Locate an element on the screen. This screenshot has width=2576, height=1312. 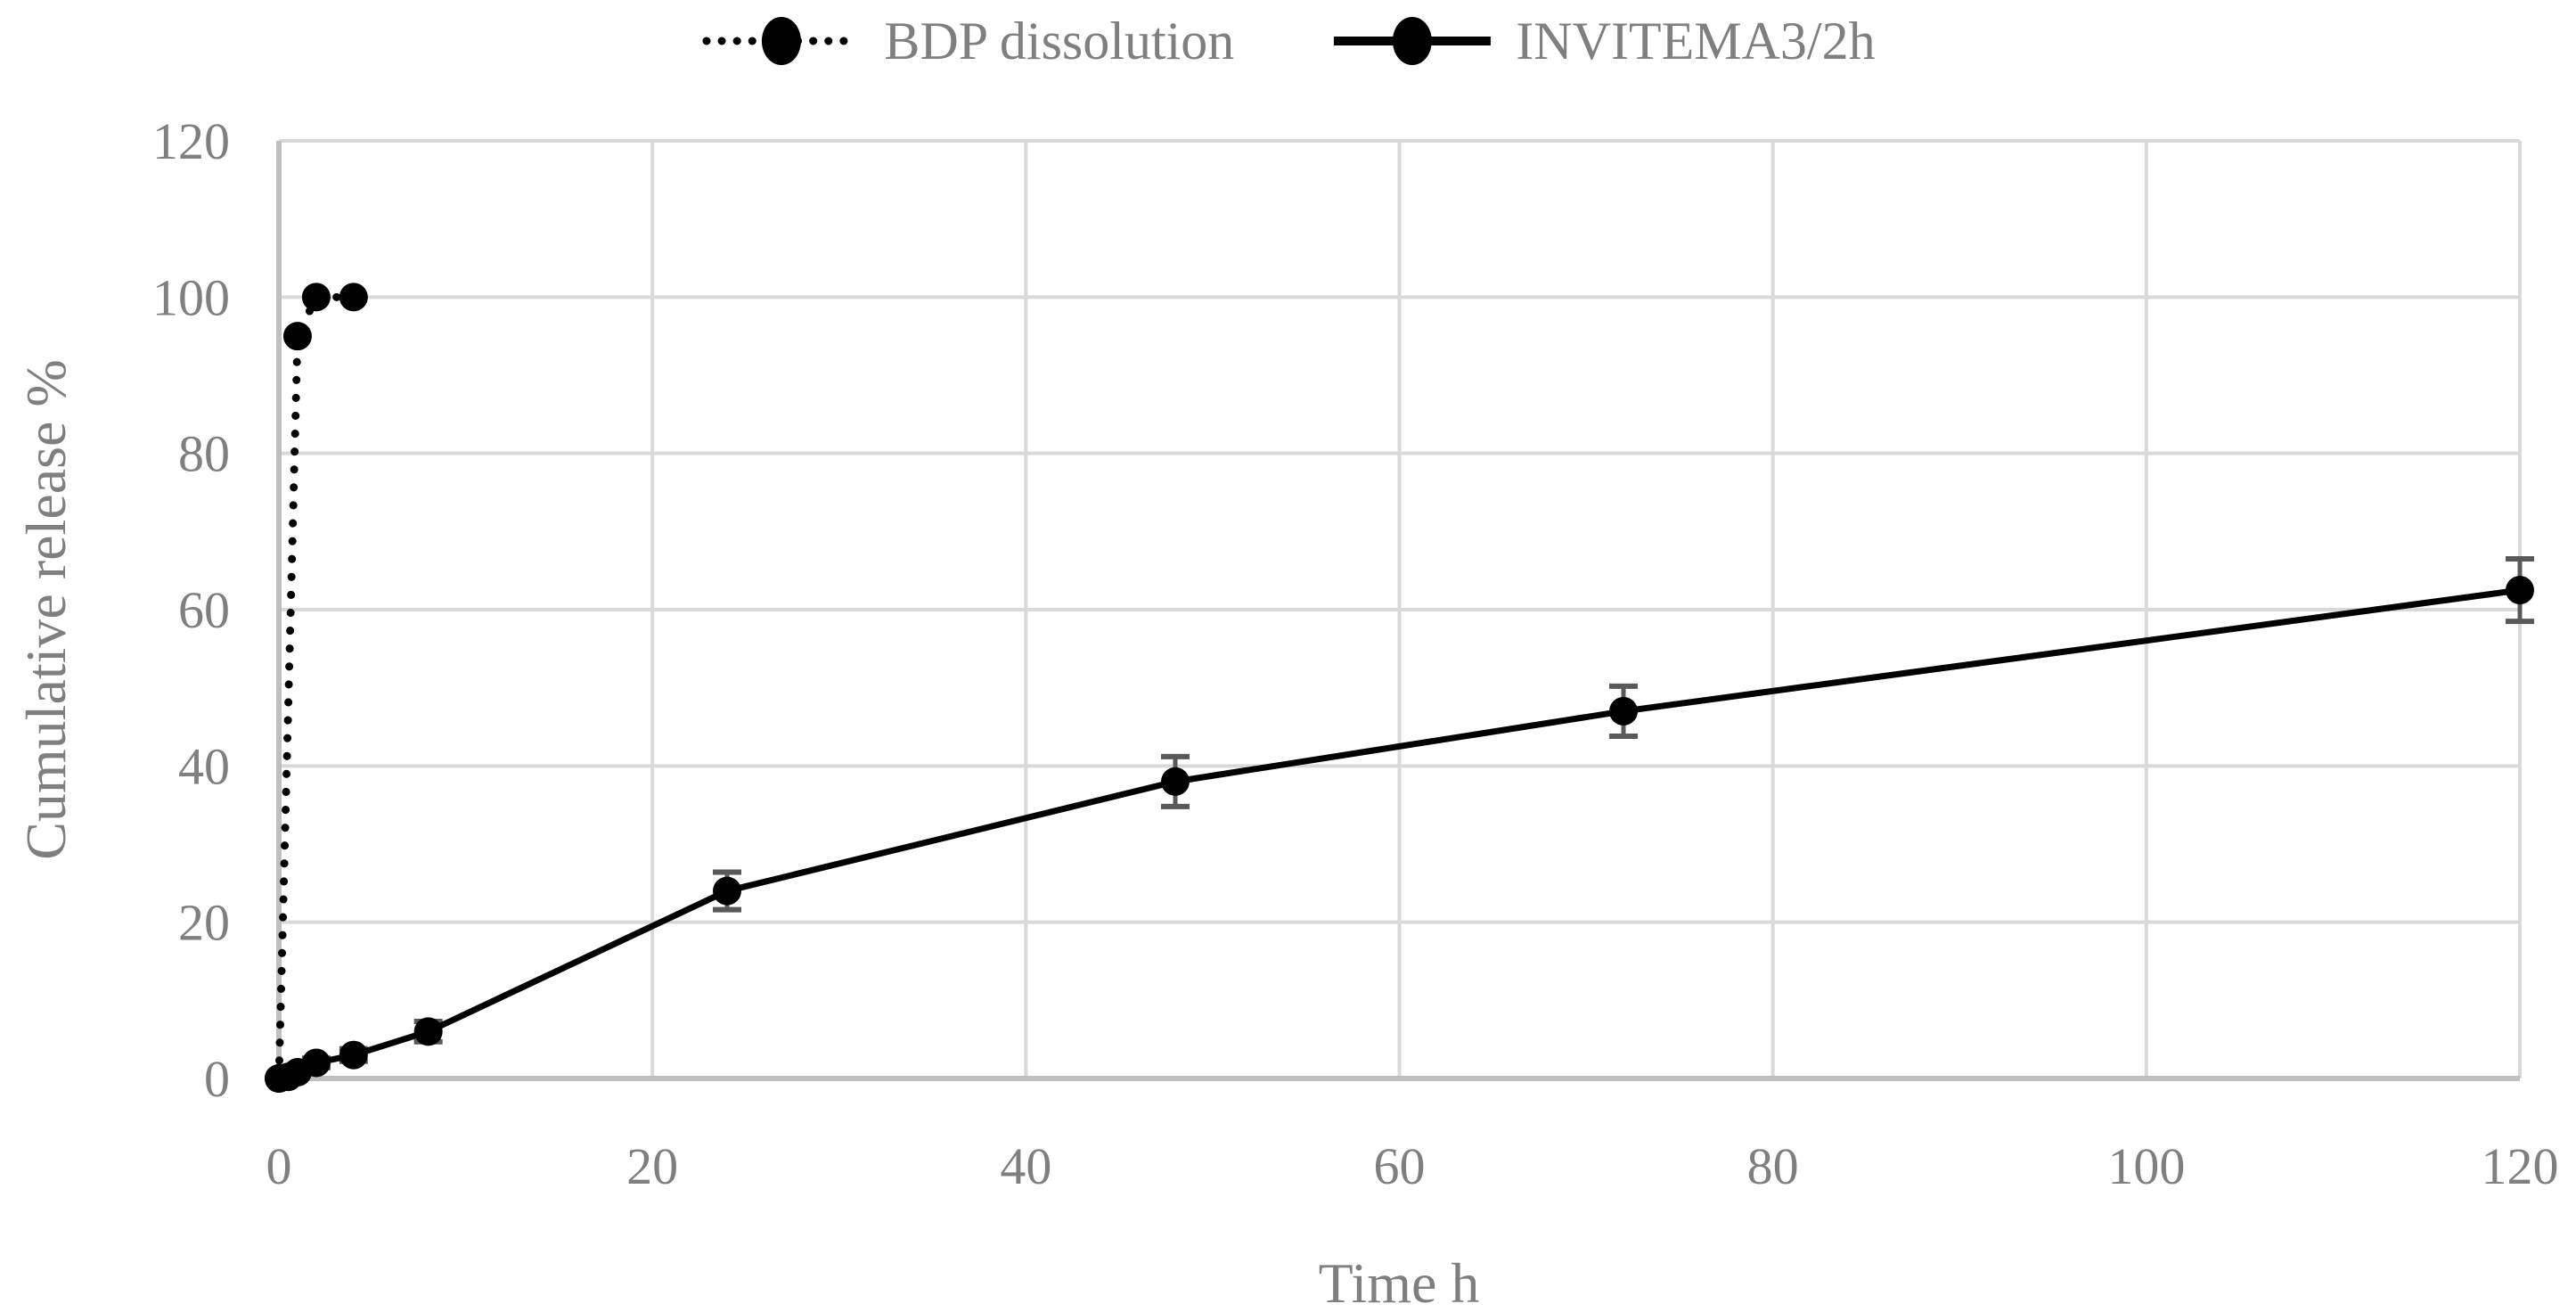
y-tick-label: 20 is located at coordinates (204, 923).